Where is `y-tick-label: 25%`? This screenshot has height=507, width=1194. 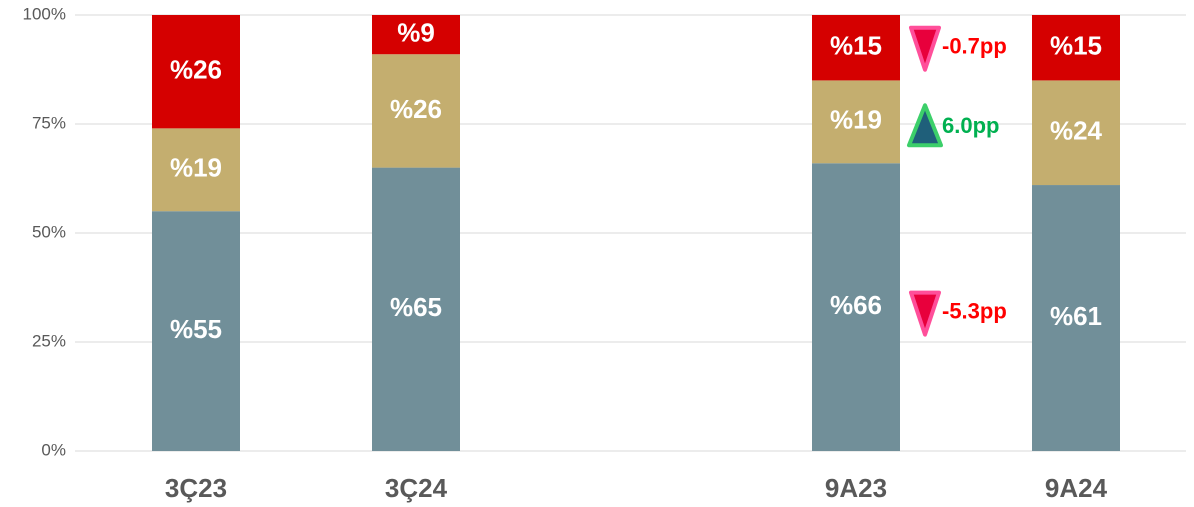 y-tick-label: 25% is located at coordinates (49, 340).